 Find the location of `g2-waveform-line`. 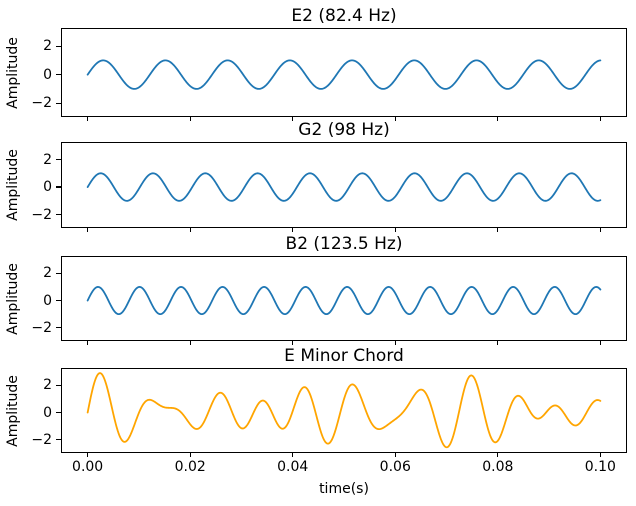

g2-waveform-line is located at coordinates (344, 187).